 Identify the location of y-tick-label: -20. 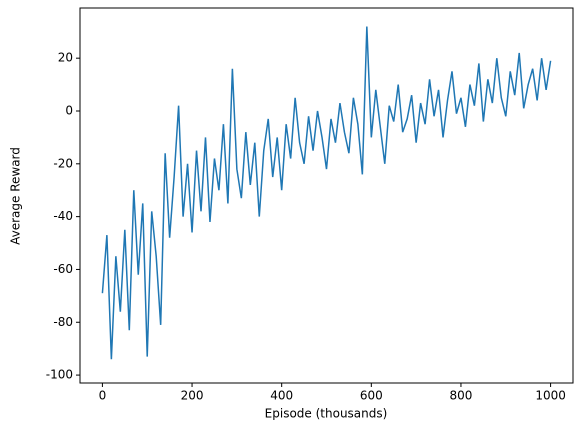
(63, 163).